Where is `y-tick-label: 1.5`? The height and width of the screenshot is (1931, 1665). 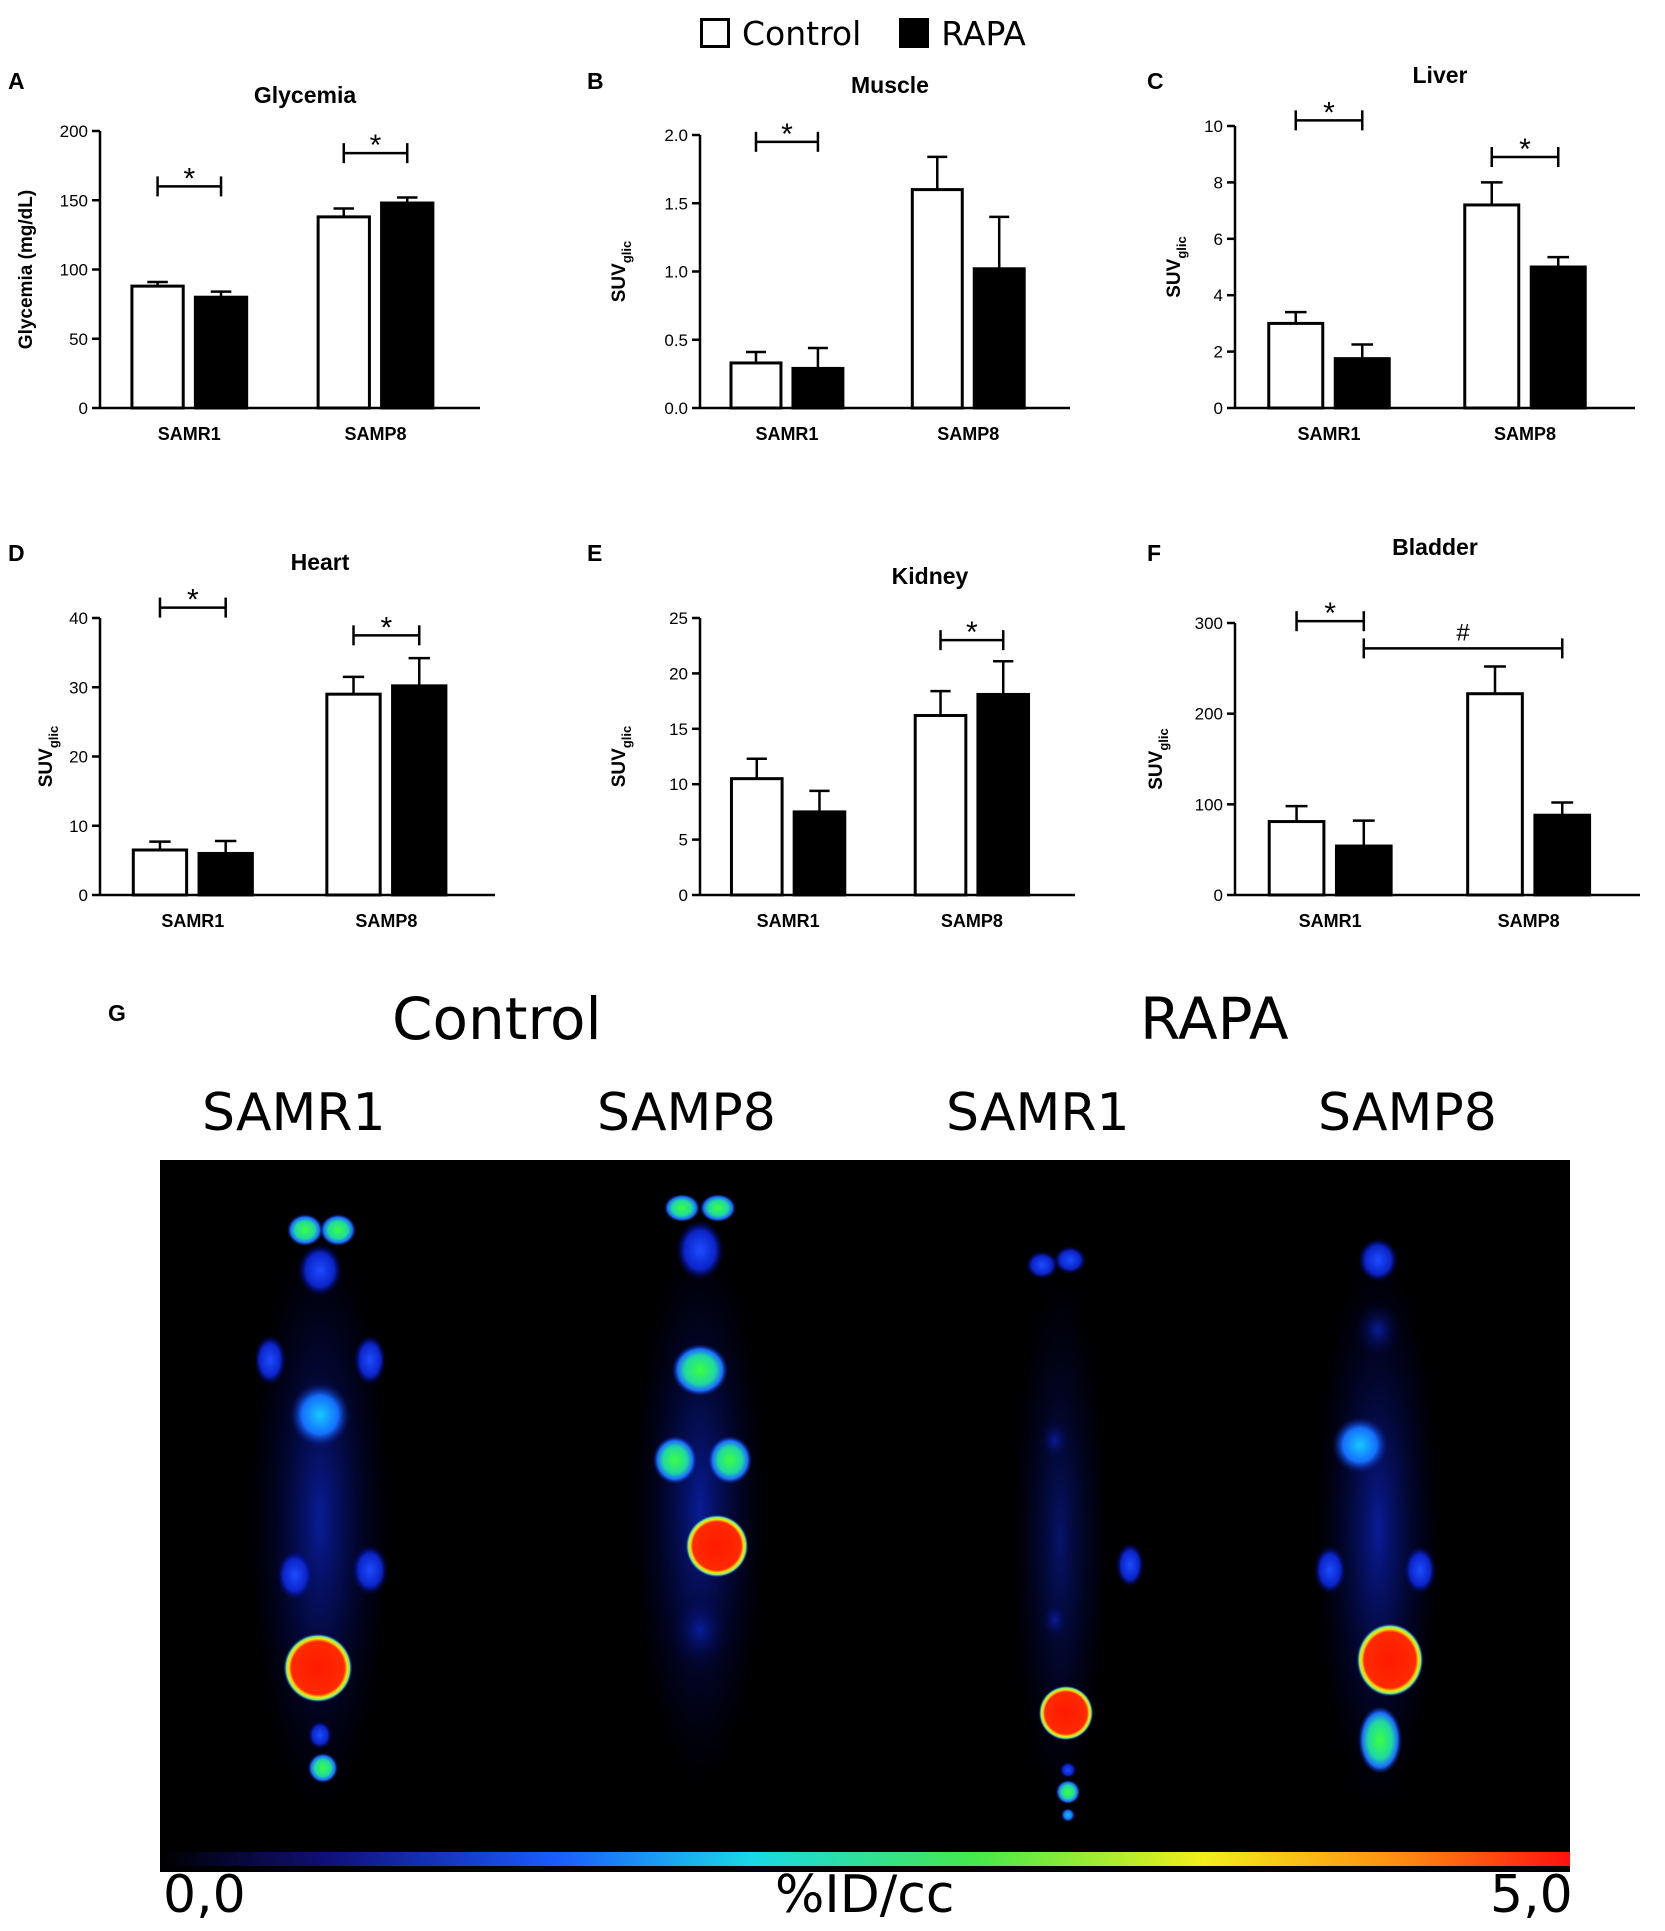 y-tick-label: 1.5 is located at coordinates (676, 203).